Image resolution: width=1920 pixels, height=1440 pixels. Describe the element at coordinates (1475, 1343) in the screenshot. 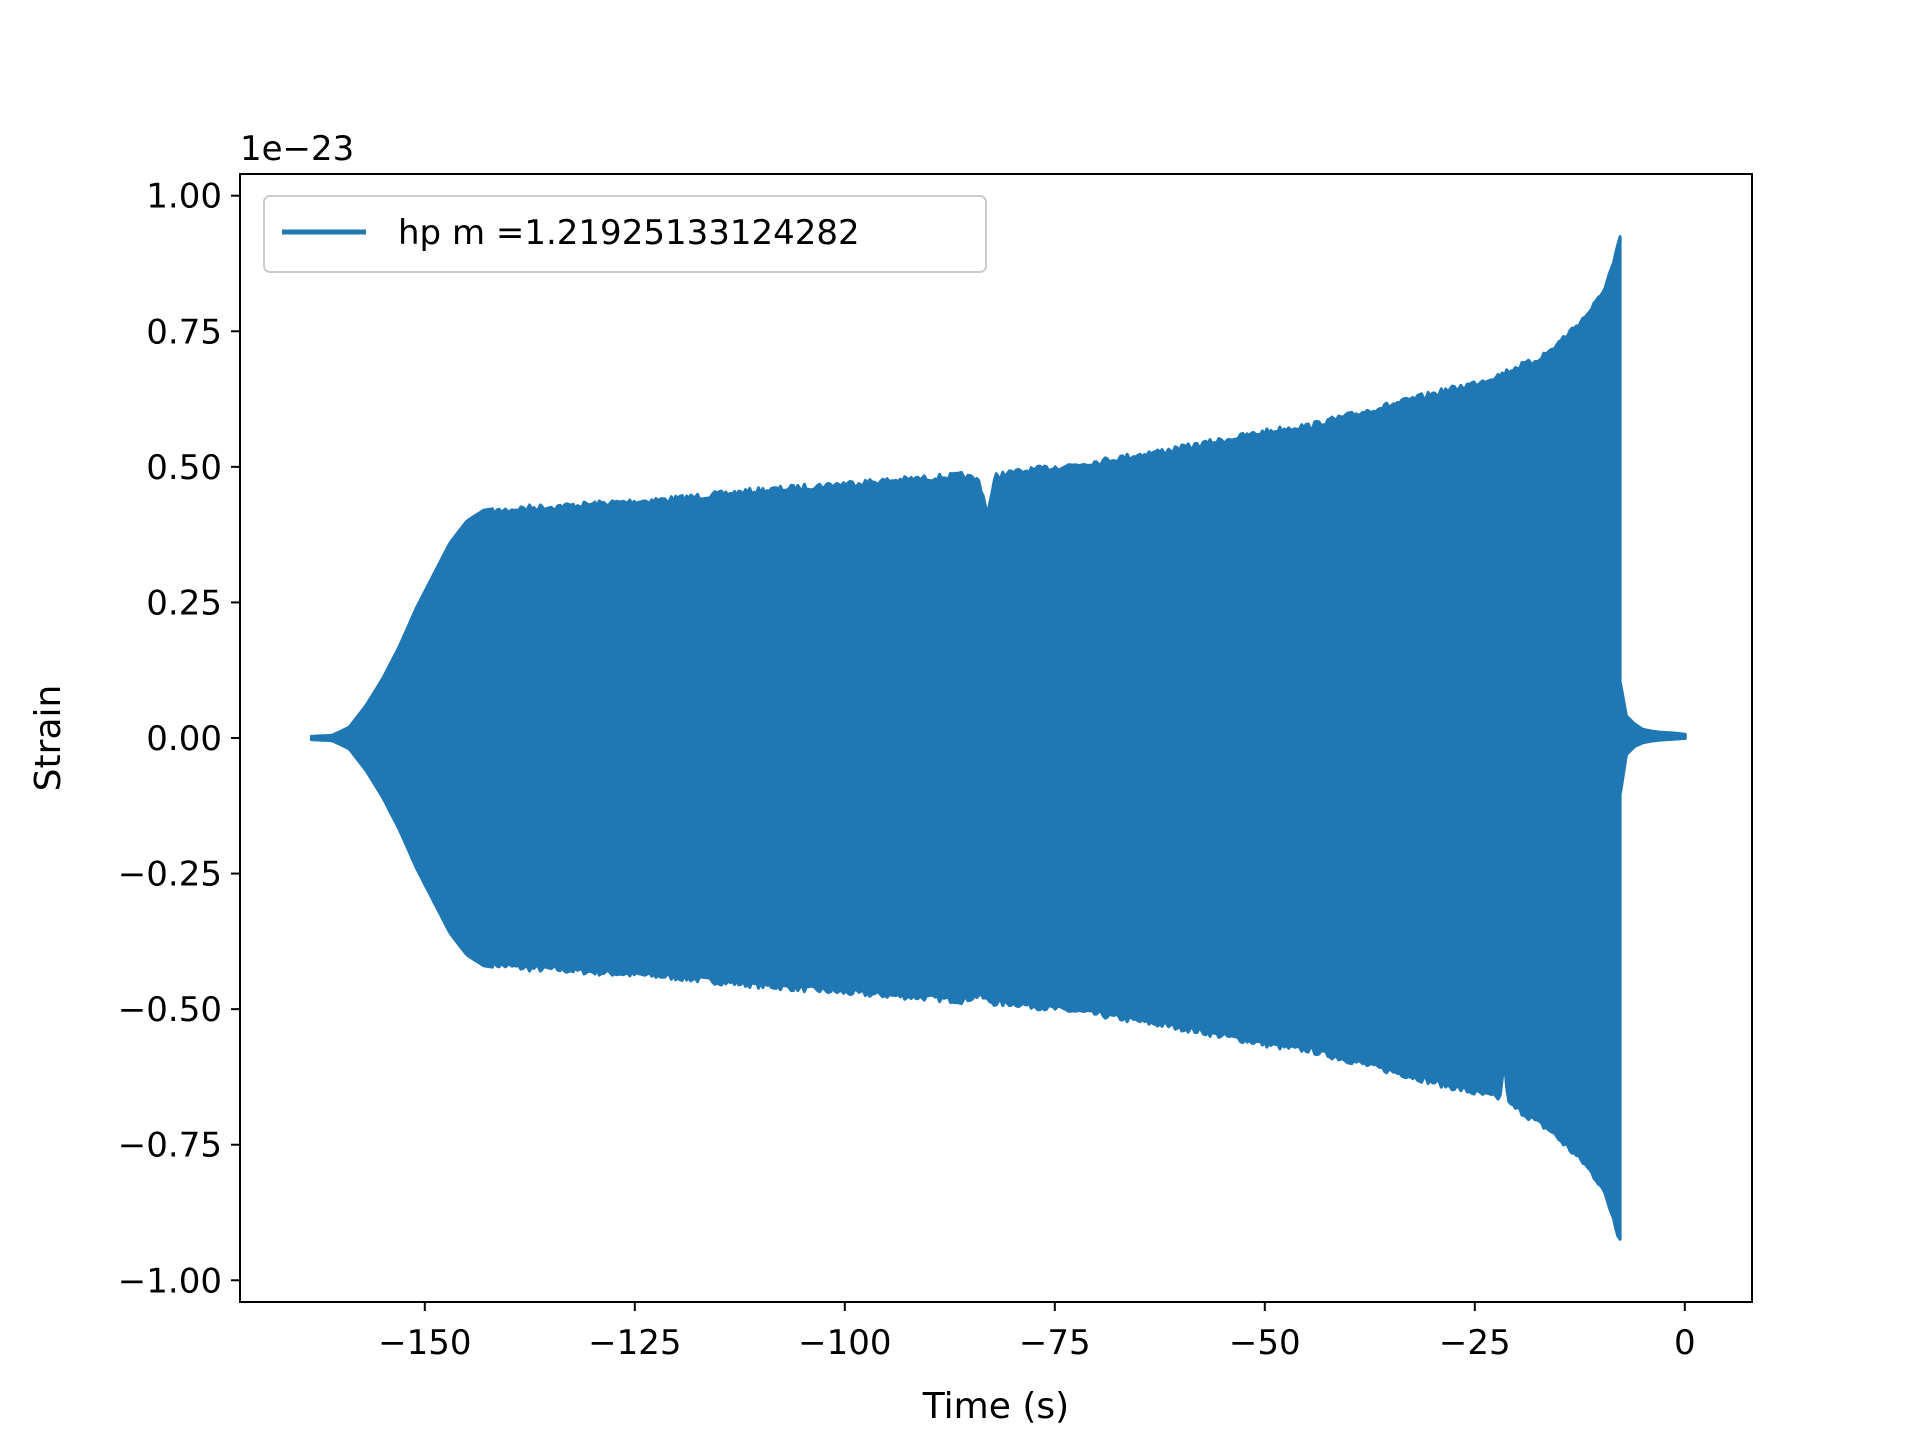

I see `x-tick-label: −25` at that location.